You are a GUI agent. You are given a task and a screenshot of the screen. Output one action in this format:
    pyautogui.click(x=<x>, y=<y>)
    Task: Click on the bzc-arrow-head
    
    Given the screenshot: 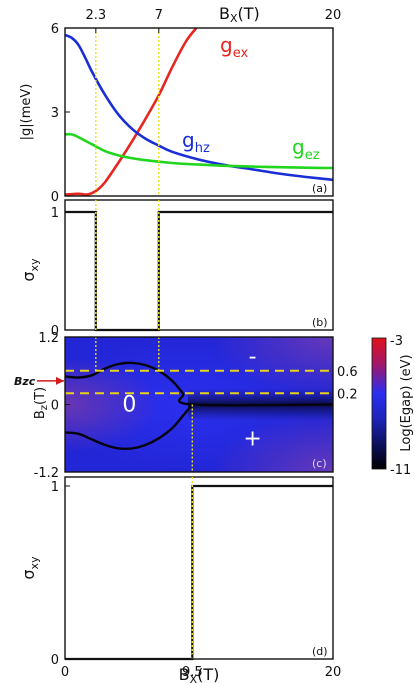 What is the action you would take?
    pyautogui.click(x=60, y=380)
    